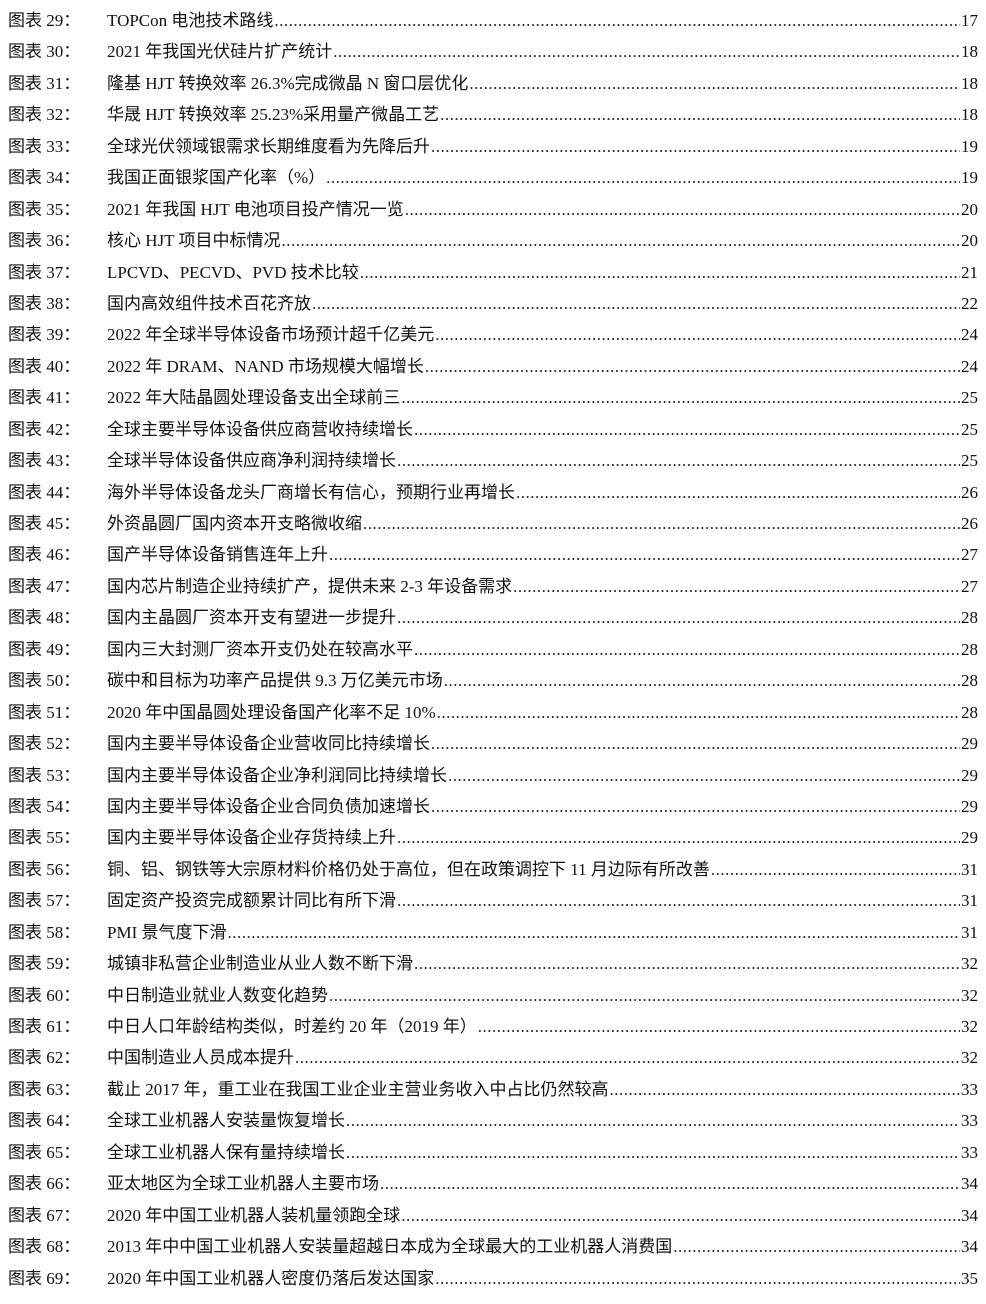  What do you see at coordinates (265, 366) in the screenshot?
I see `figure-title: 2022 年 DRAM、NAND 市场规模大幅增长` at bounding box center [265, 366].